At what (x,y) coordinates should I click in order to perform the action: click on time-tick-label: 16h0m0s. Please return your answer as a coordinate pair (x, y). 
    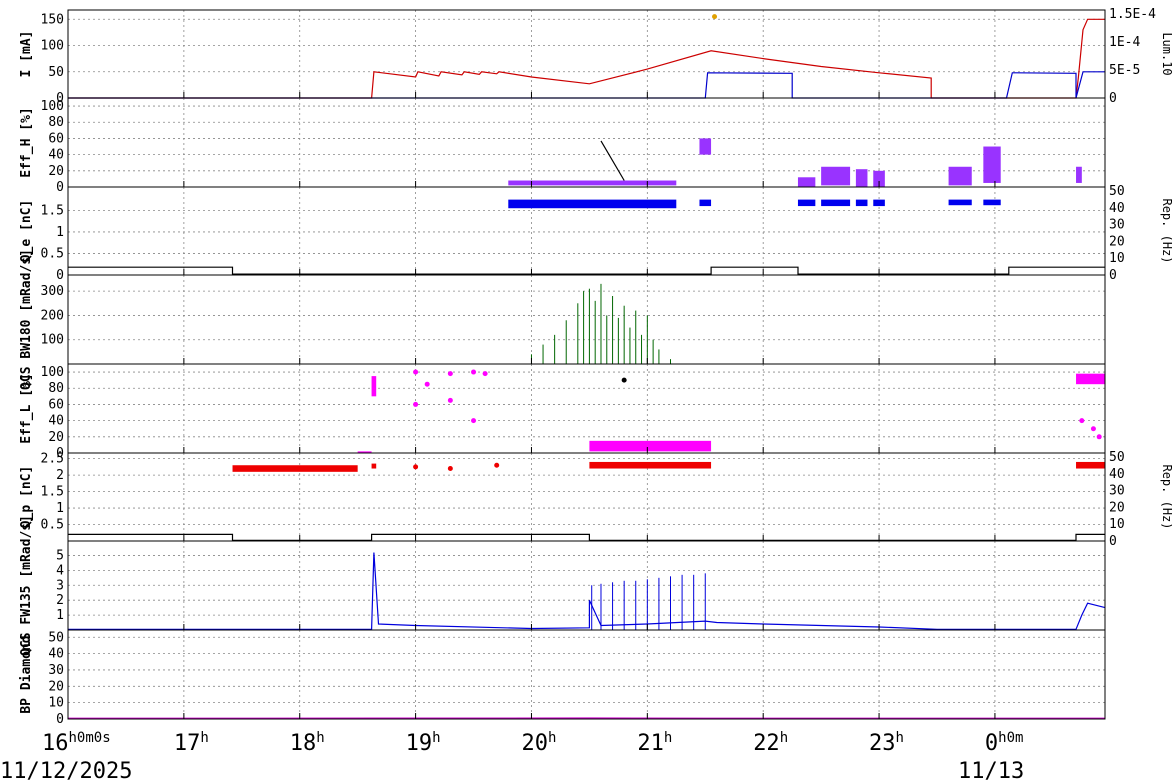
    Looking at the image, I should click on (76, 743).